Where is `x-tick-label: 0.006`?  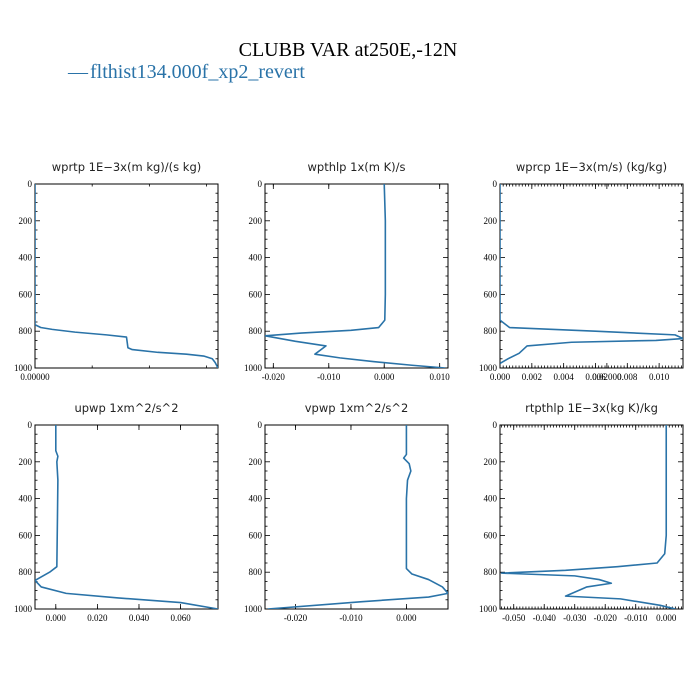
x-tick-label: 0.006 is located at coordinates (595, 377).